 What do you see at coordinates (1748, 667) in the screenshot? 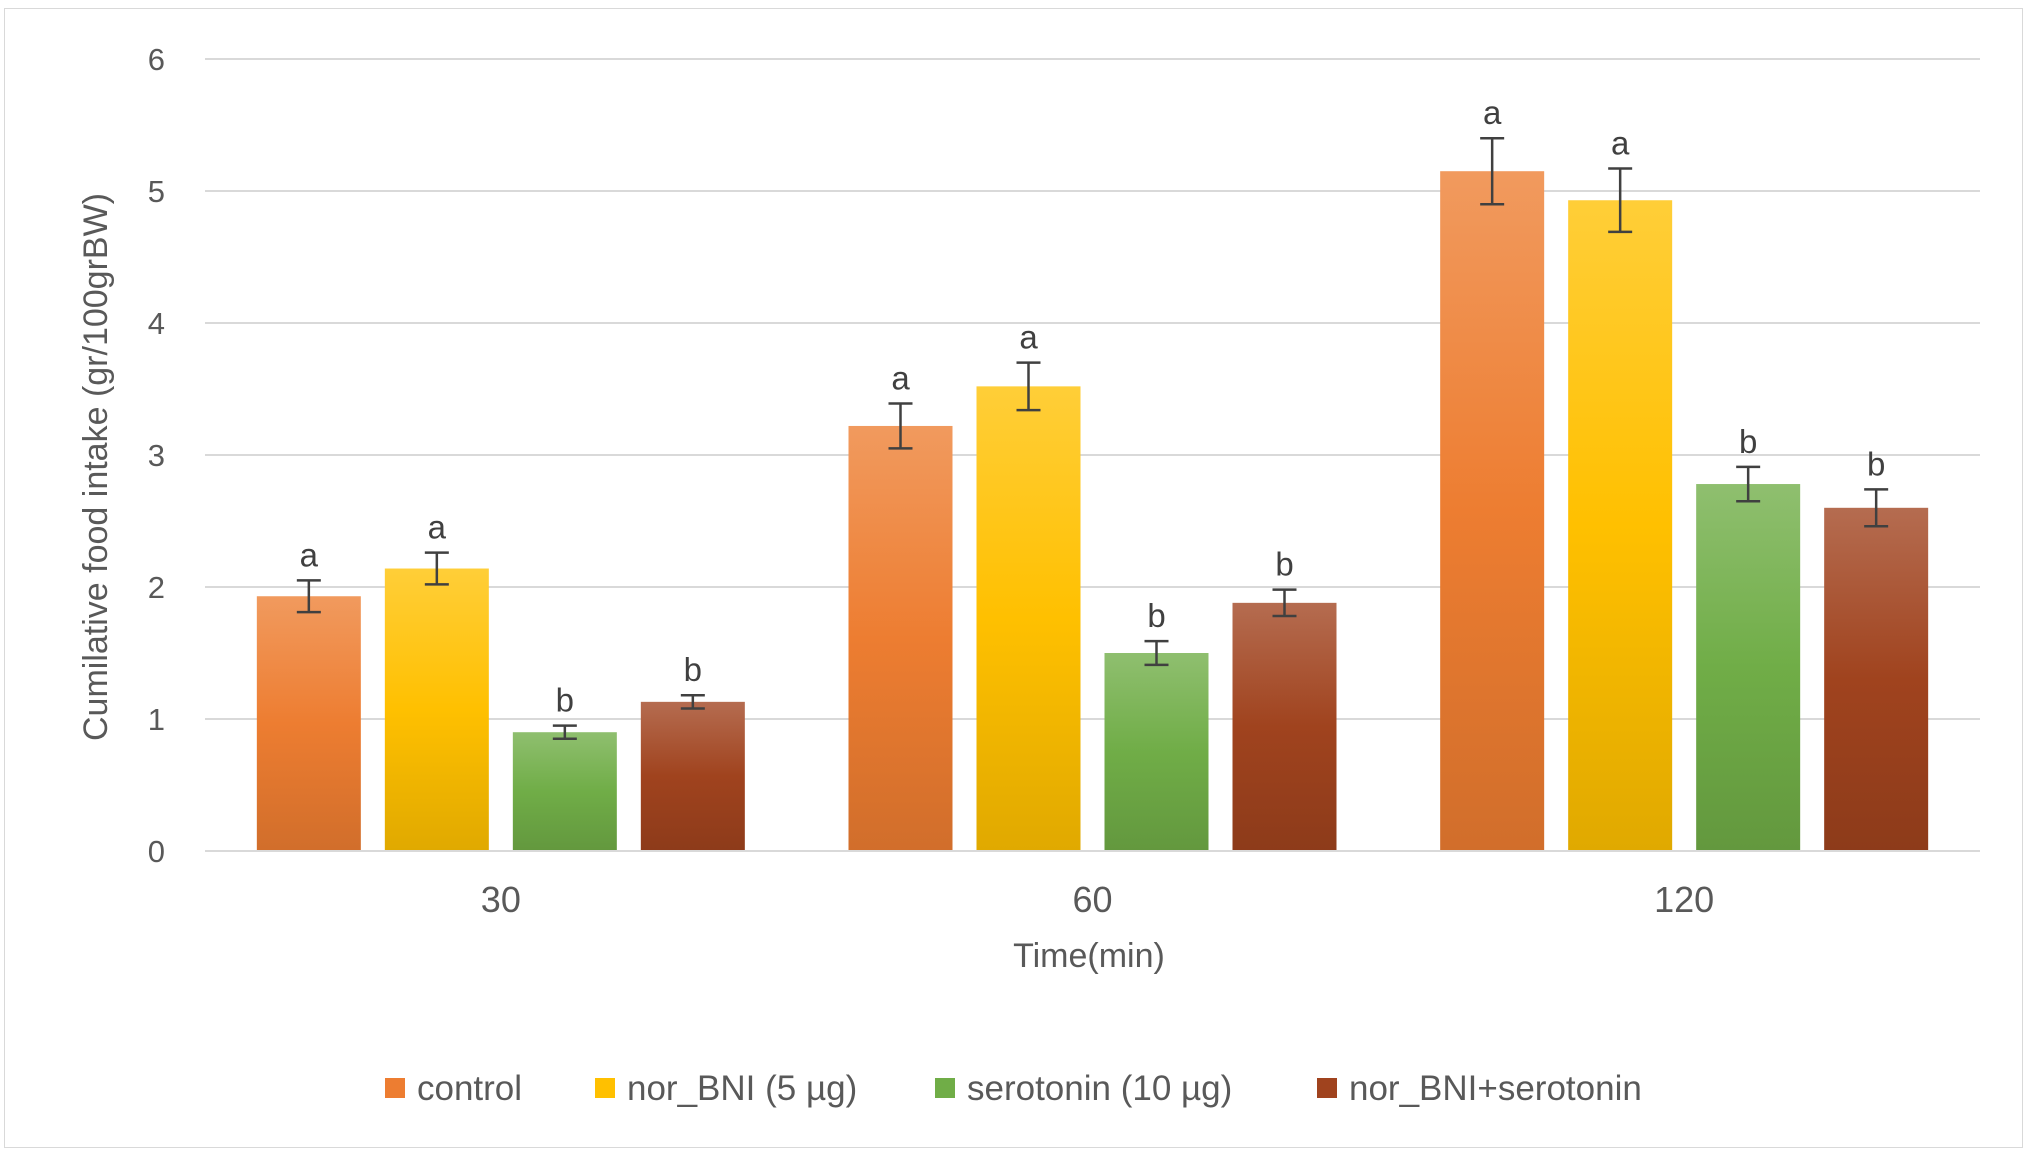
I see `bar-serotonin-10-g--120` at bounding box center [1748, 667].